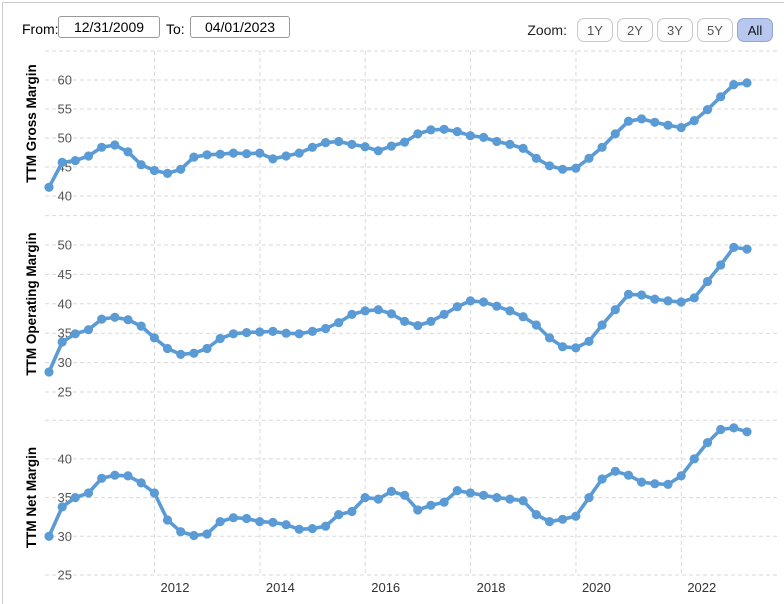 The height and width of the screenshot is (604, 784). What do you see at coordinates (635, 30) in the screenshot?
I see `zoom-button-2y: 2Y` at bounding box center [635, 30].